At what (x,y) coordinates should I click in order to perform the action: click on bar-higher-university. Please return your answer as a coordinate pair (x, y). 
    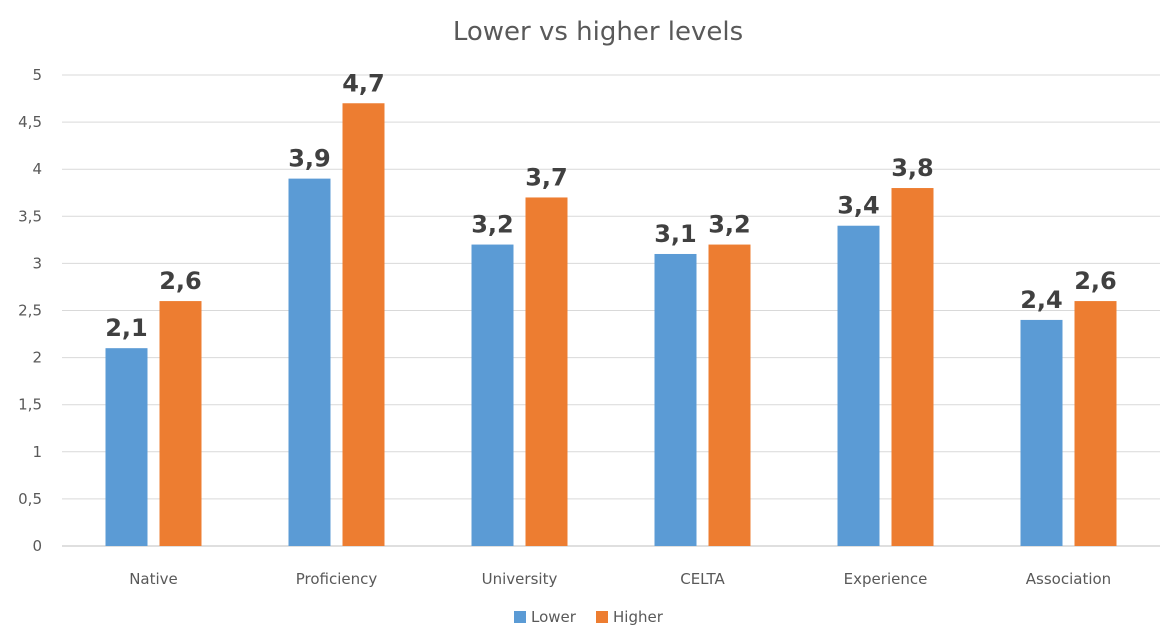
    Looking at the image, I should click on (546, 371).